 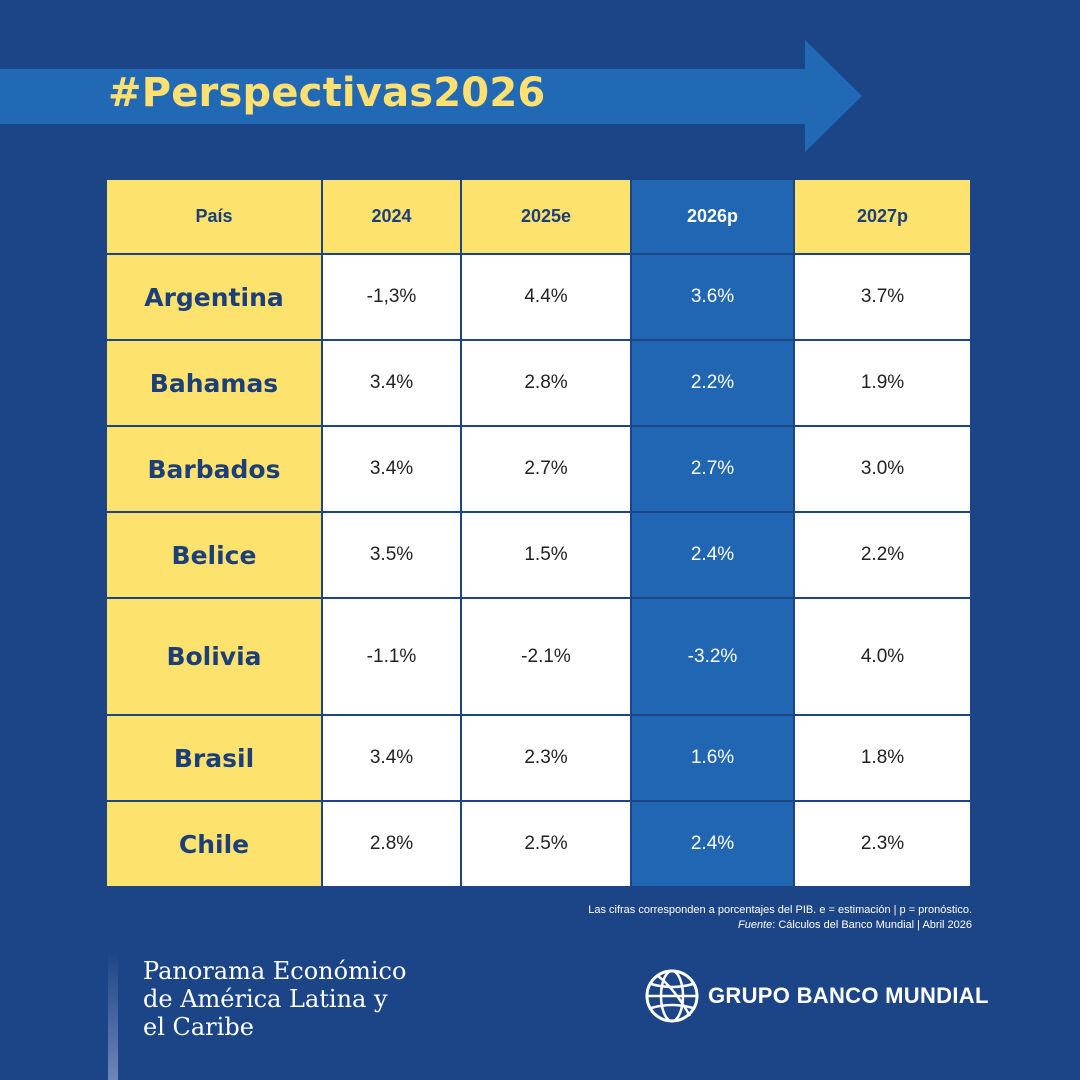 I want to click on title-banner, so click(x=432, y=96).